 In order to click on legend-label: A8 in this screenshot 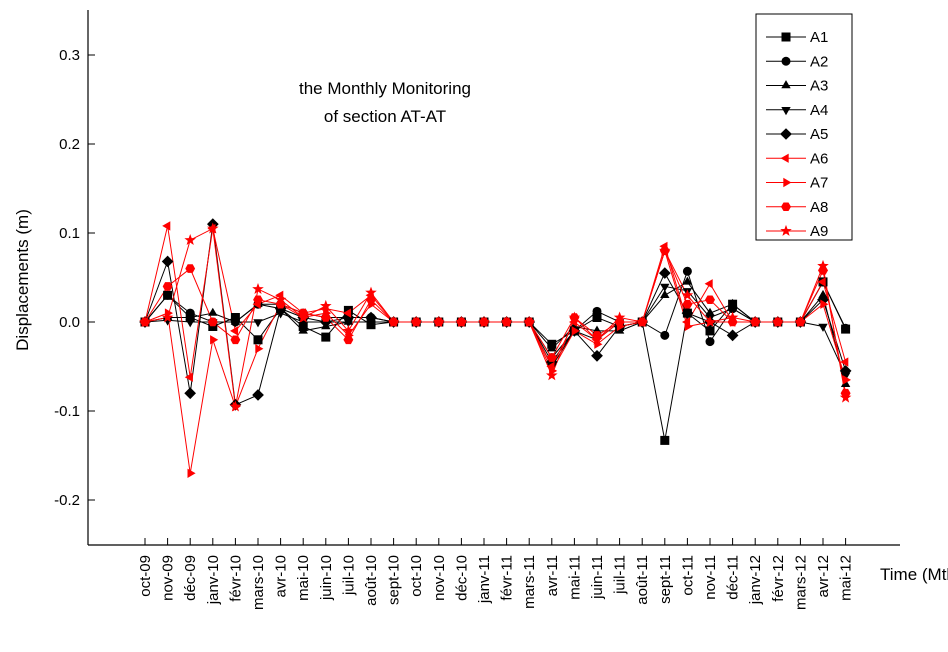, I will do `click(819, 207)`.